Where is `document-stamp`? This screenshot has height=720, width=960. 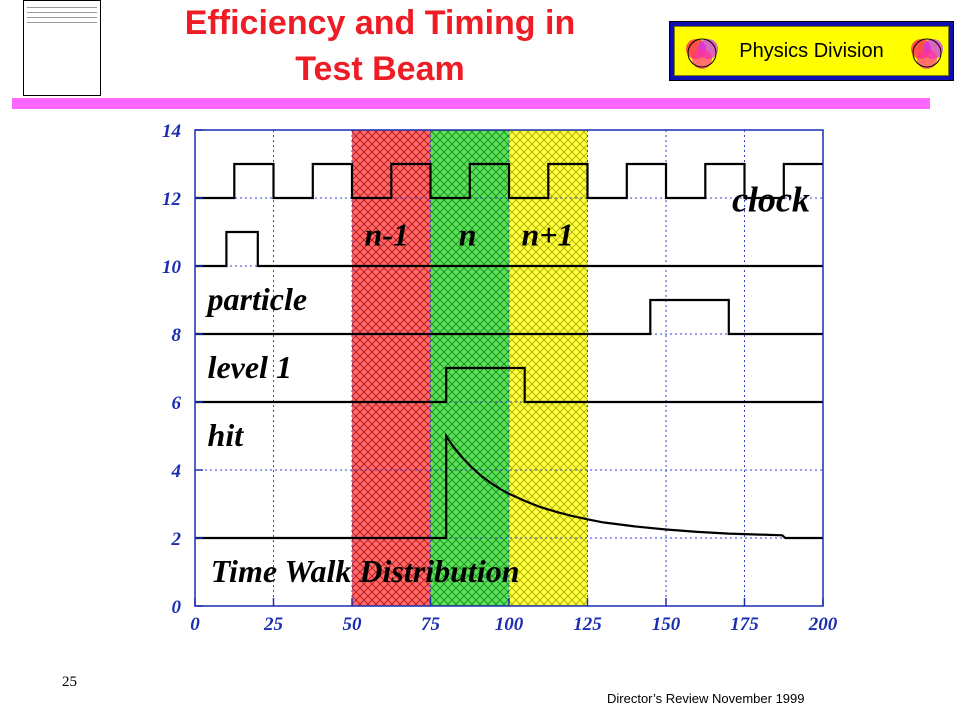
document-stamp is located at coordinates (62, 48).